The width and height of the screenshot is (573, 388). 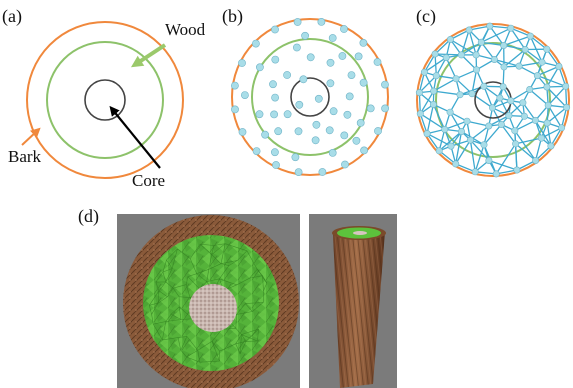 I want to click on mesh-nodes, so click(x=493, y=100).